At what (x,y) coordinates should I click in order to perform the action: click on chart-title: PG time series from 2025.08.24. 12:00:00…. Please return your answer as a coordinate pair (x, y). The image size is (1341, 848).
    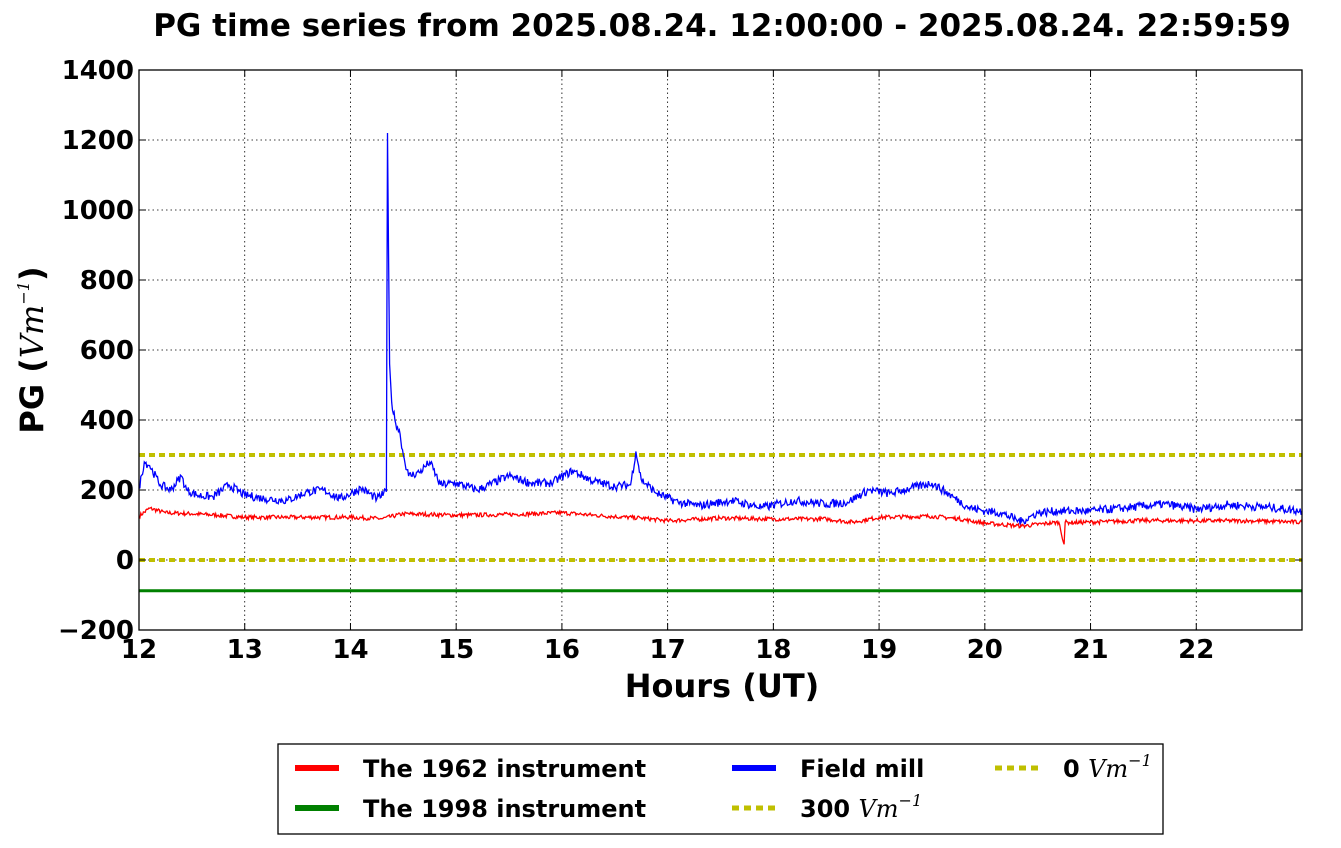
    Looking at the image, I should click on (722, 26).